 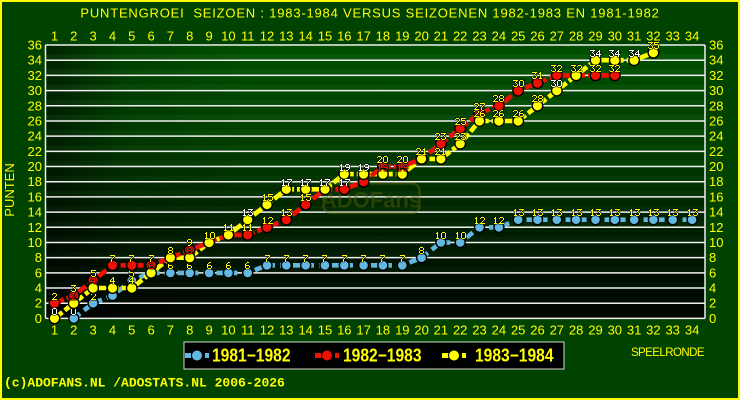 What do you see at coordinates (668, 353) in the screenshot?
I see `svg-text: SPEELRONDE` at bounding box center [668, 353].